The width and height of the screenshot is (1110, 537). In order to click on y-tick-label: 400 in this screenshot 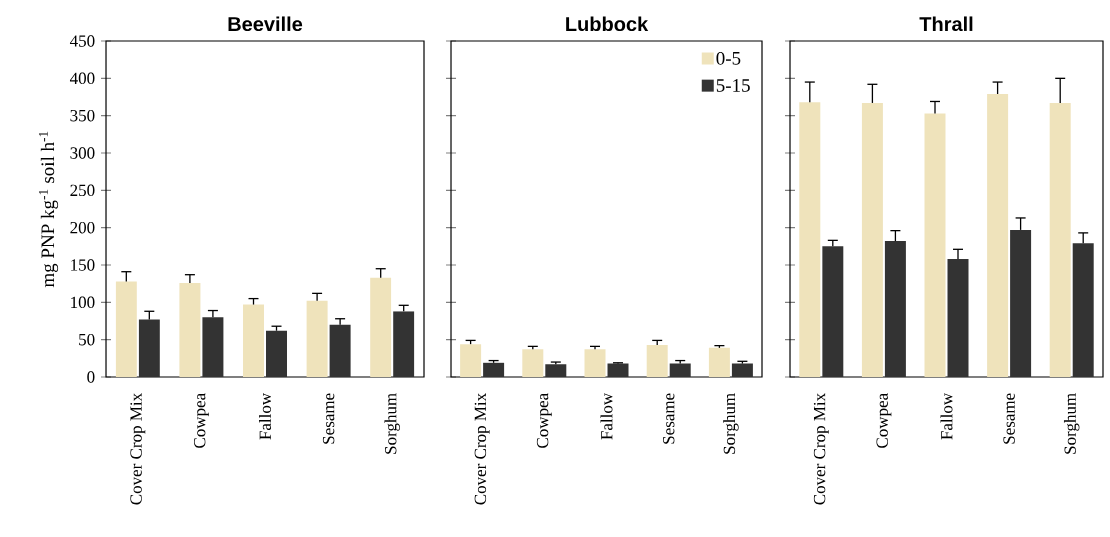, I will do `click(82, 78)`.